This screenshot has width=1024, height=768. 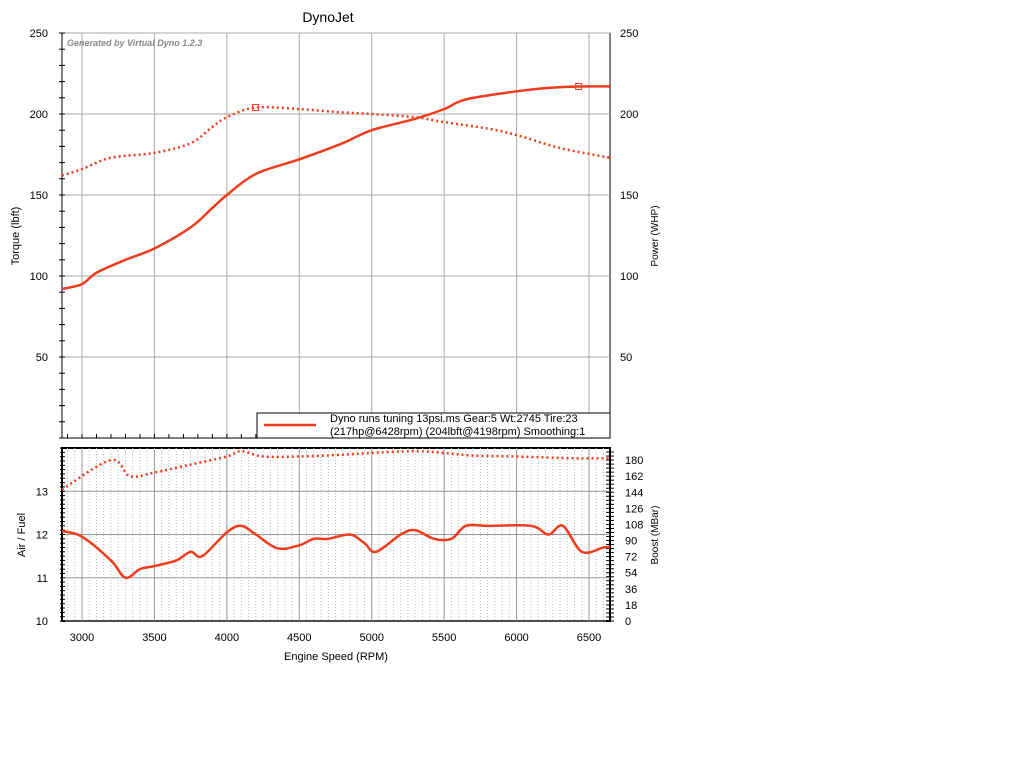 I want to click on x-tick-label: 5500, so click(x=444, y=638).